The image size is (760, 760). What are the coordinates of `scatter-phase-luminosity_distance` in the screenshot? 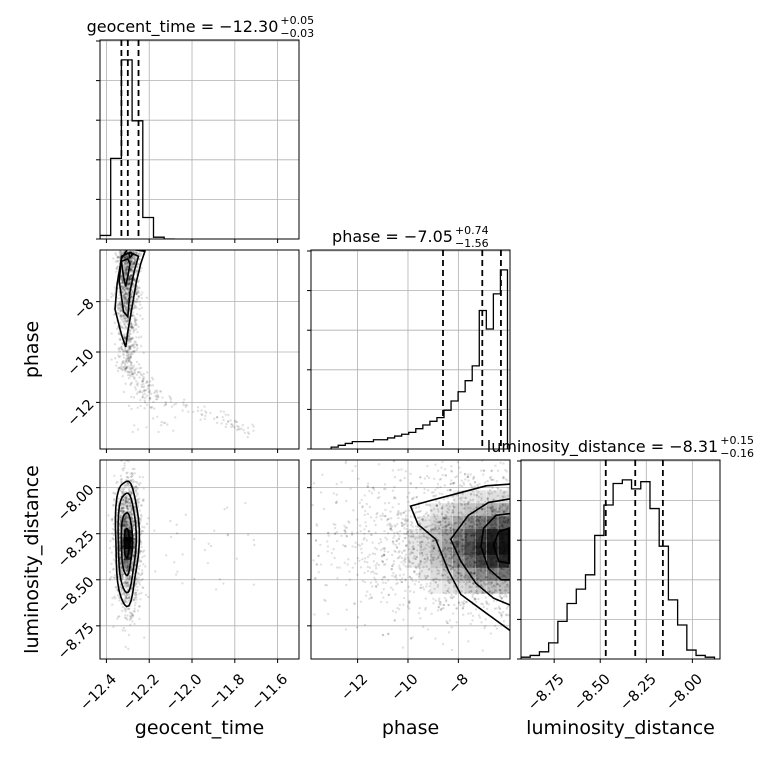 It's located at (410, 556).